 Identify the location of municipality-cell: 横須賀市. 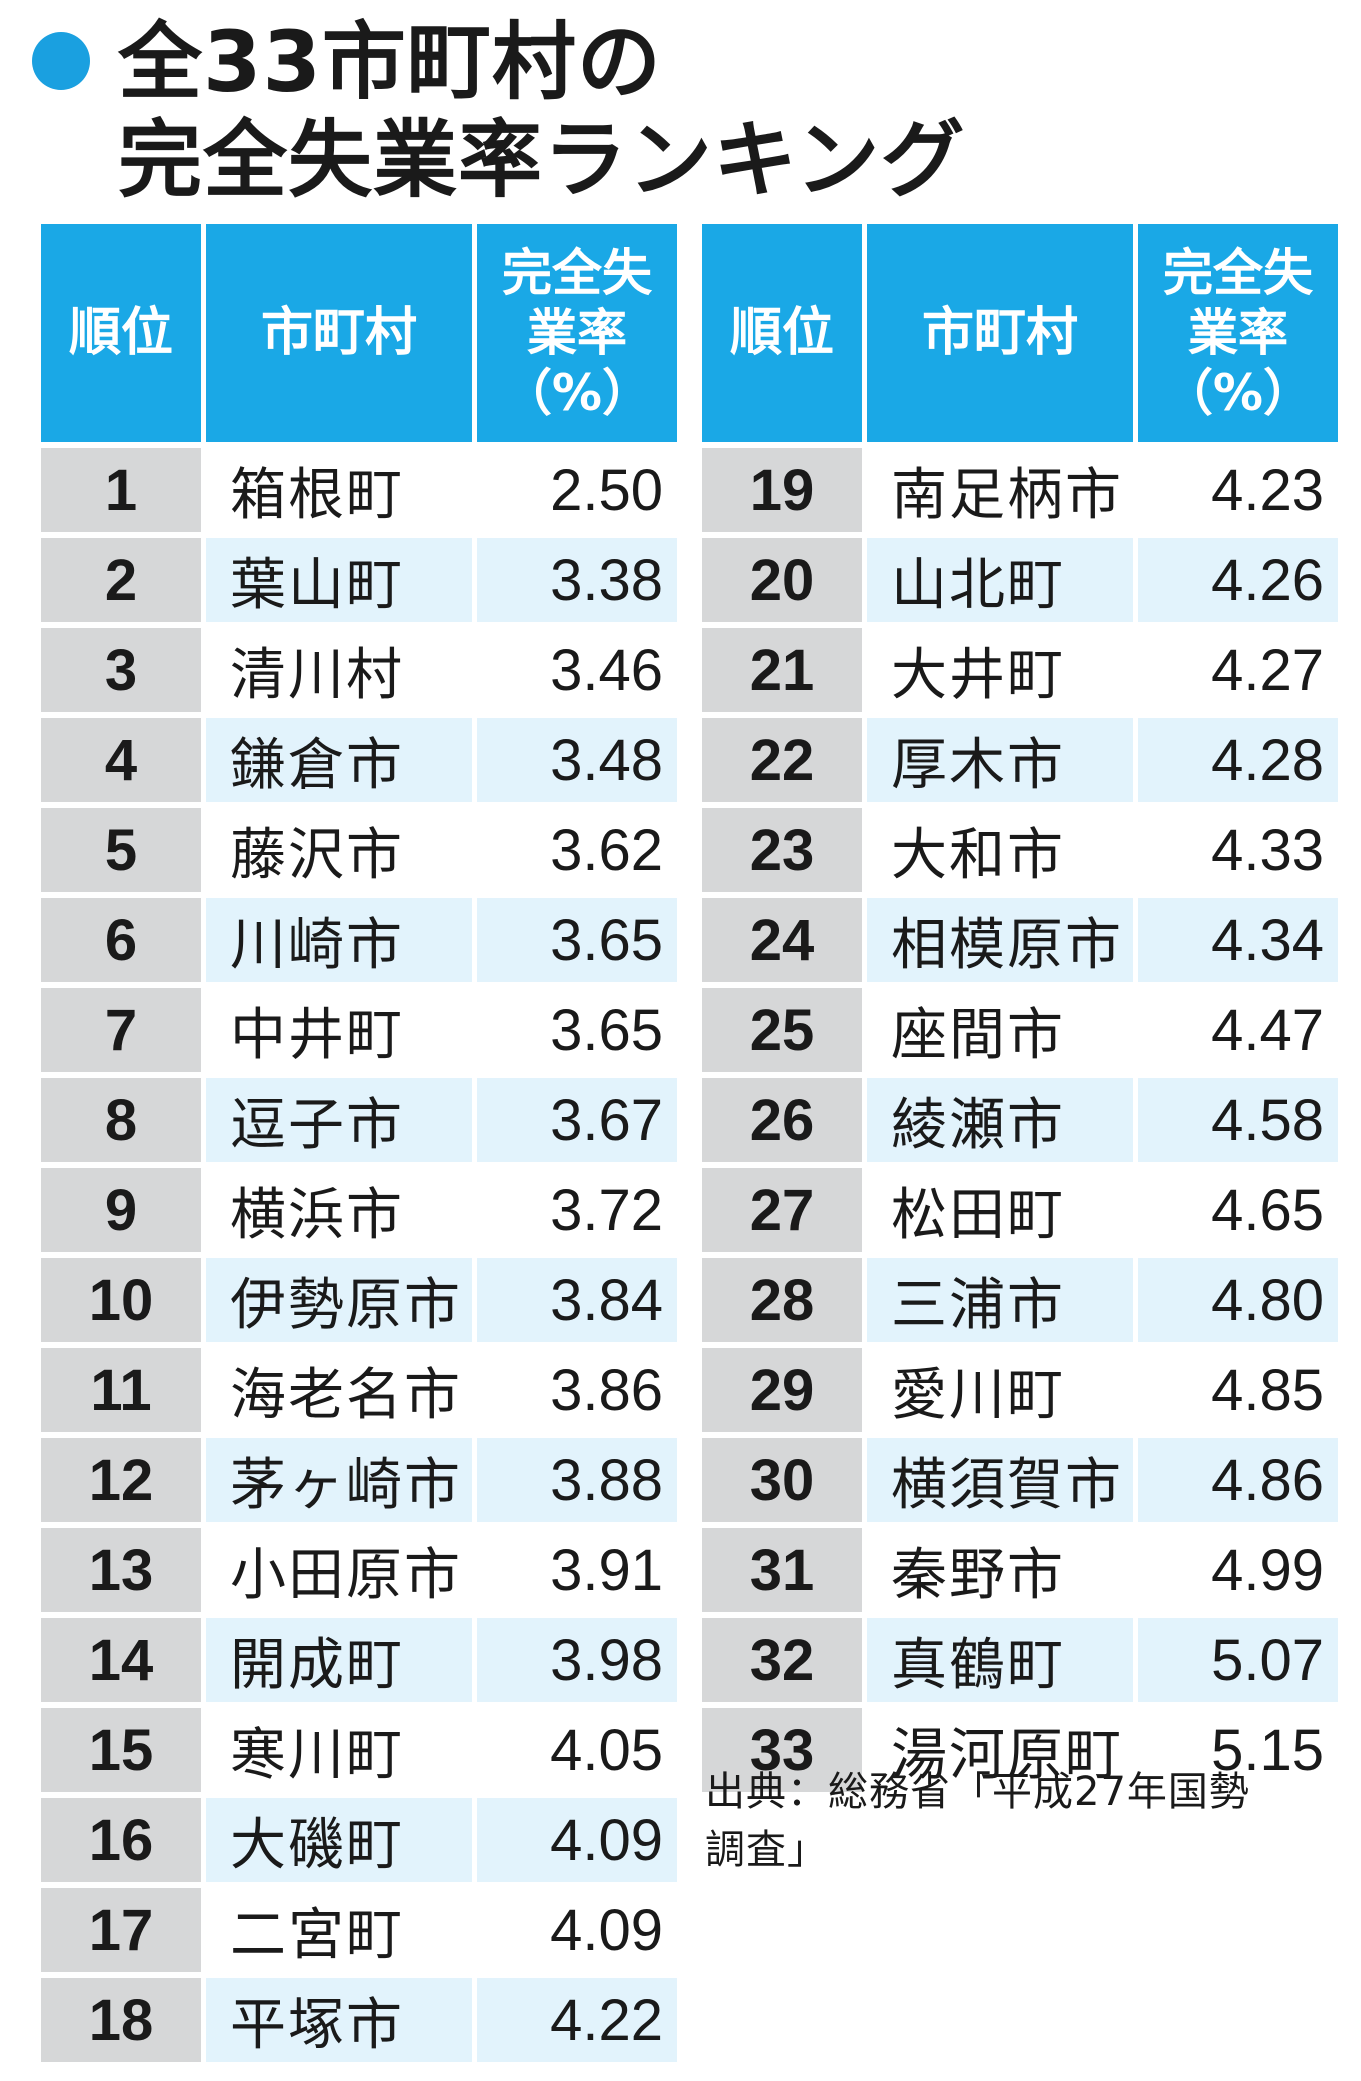
(1000, 1480).